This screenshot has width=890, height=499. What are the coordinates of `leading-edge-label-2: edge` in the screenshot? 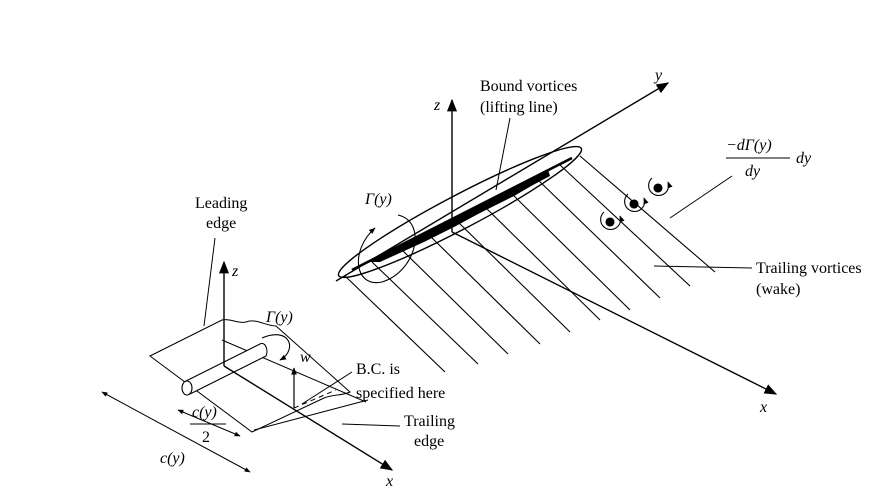 It's located at (221, 223).